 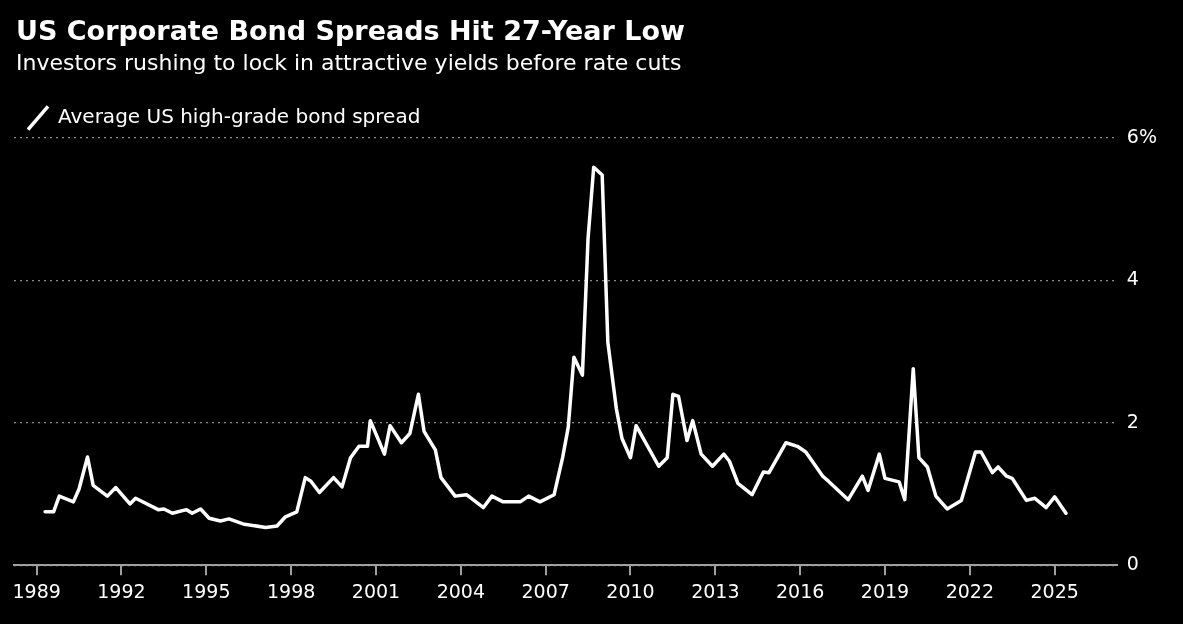 I want to click on legend-label: Average US high-grade bond spread, so click(x=239, y=116).